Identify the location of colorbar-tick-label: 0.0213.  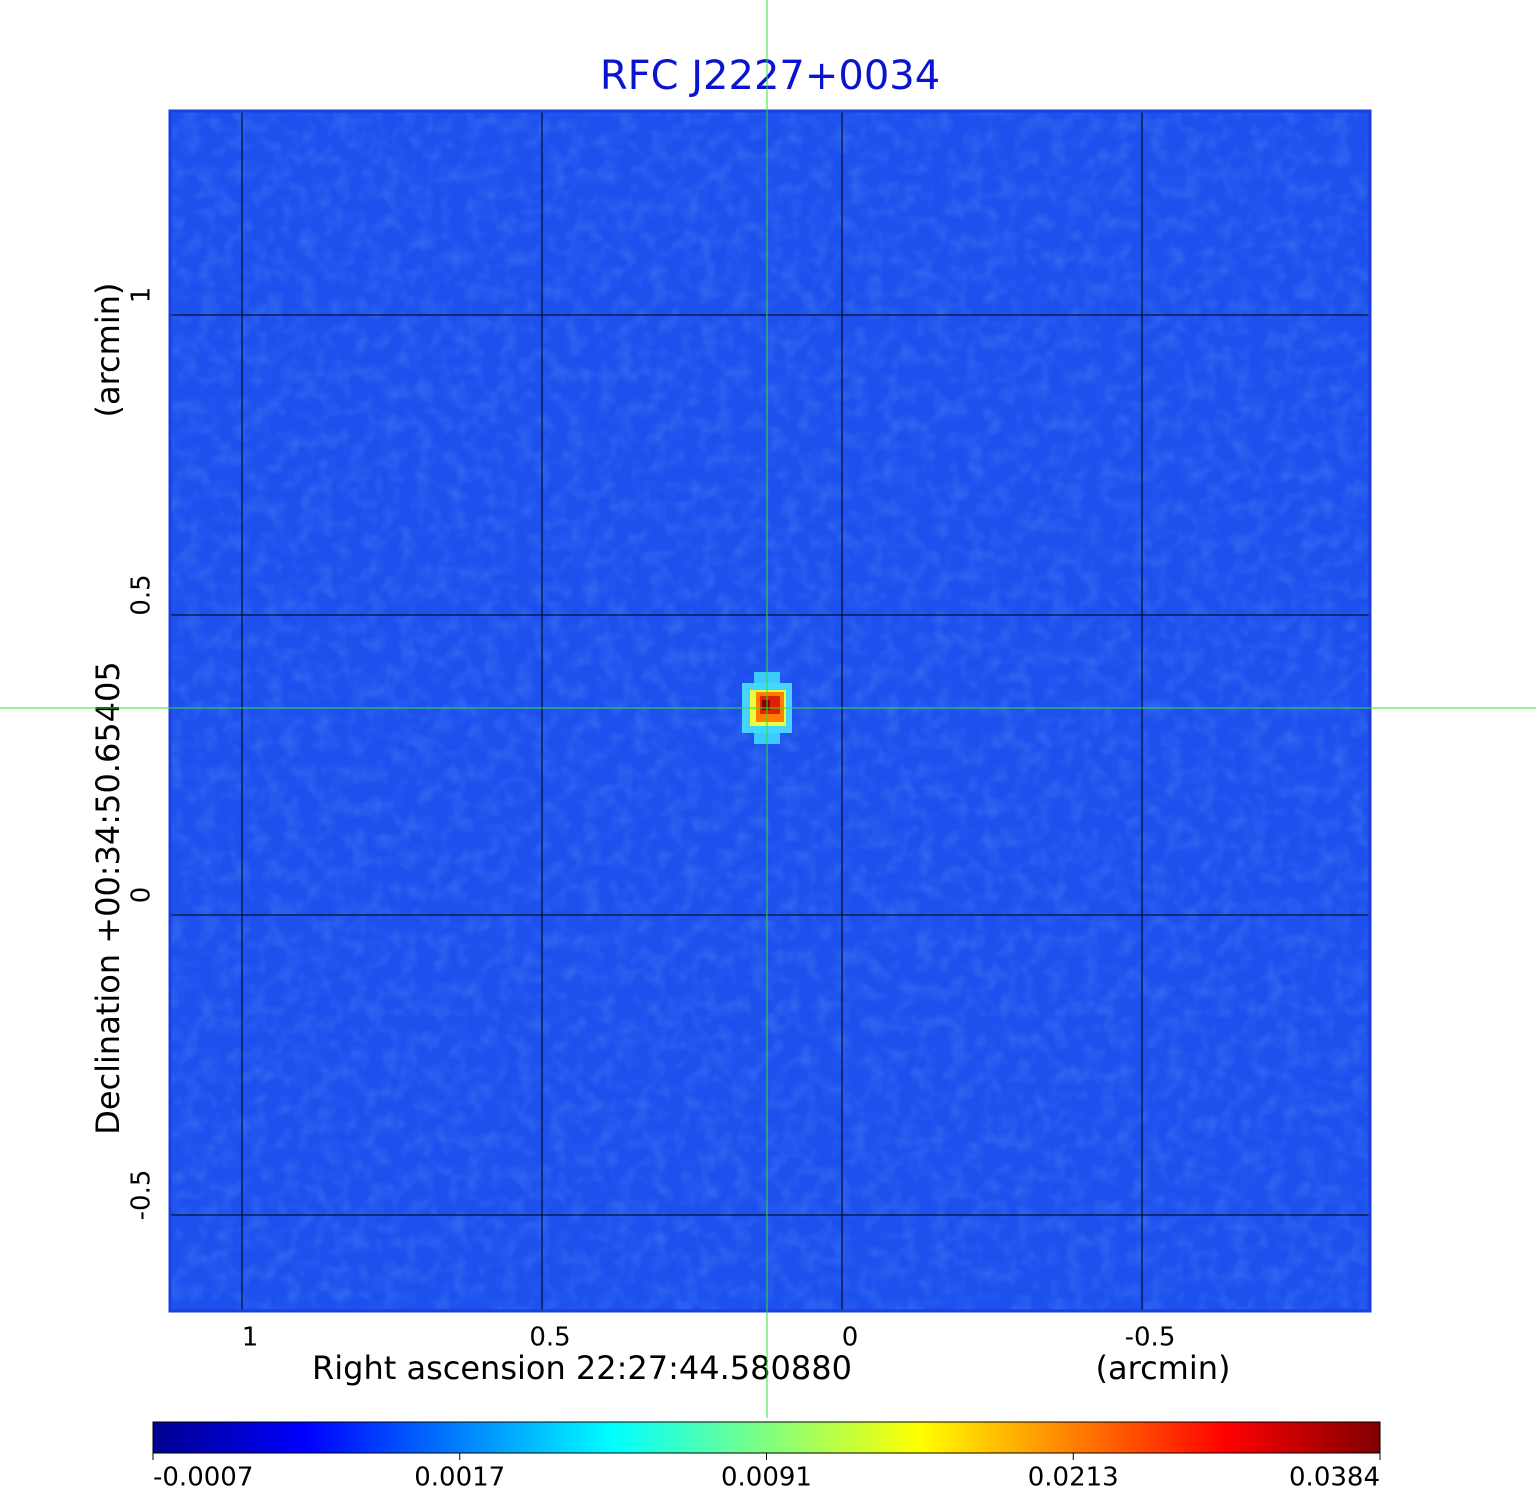
(1073, 1478).